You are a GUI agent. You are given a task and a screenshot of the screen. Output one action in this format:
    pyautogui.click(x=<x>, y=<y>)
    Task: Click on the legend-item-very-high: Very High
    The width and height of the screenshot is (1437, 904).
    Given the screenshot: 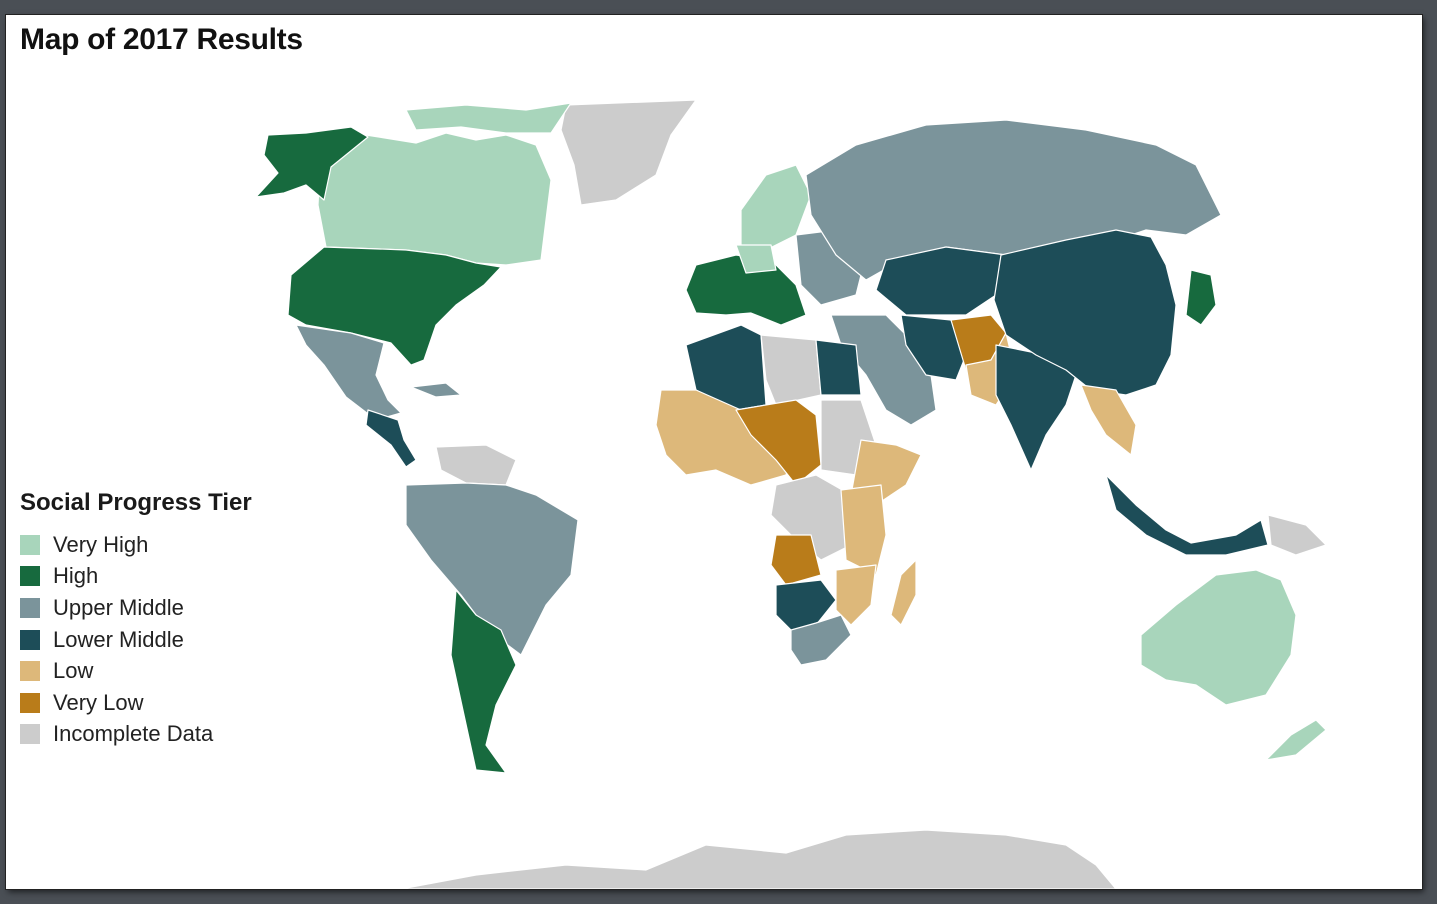 What is the action you would take?
    pyautogui.click(x=136, y=545)
    